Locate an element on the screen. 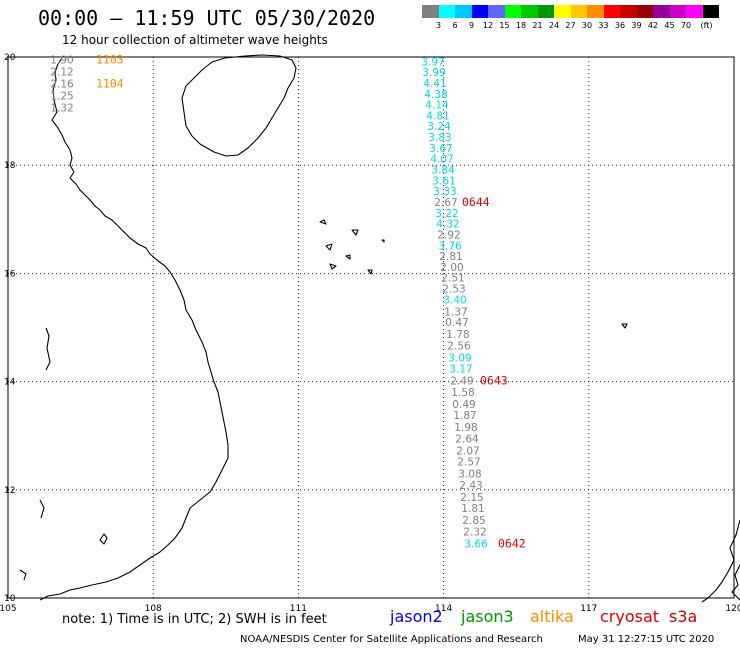 The image size is (740, 650). wave-height-label: 3.17 is located at coordinates (460, 370).